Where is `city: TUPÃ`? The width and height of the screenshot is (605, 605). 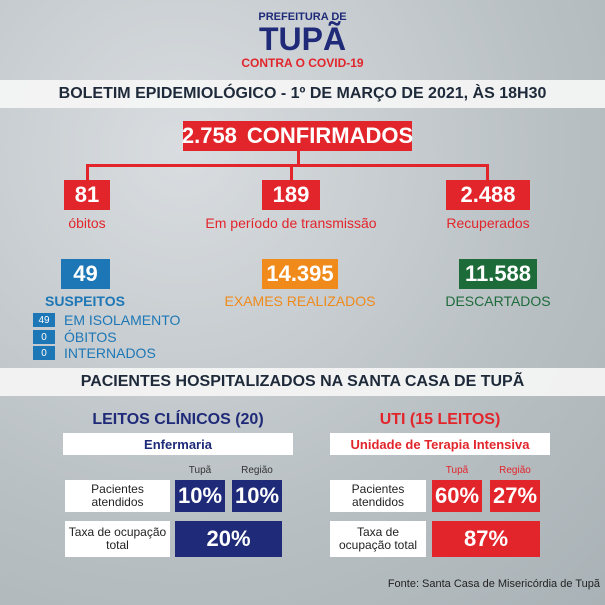 city: TUPÃ is located at coordinates (302, 38).